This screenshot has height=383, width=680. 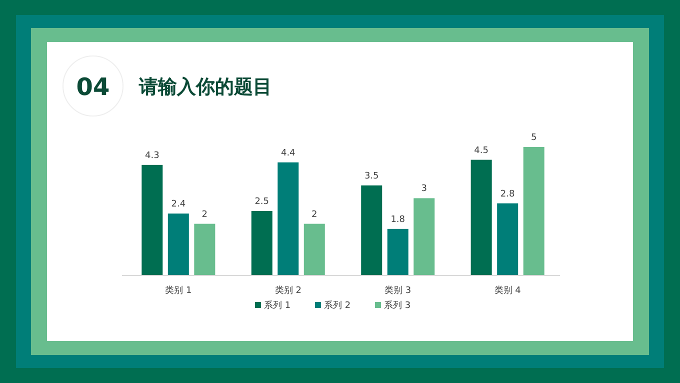 I want to click on x-tick-label: 类别 1, so click(x=178, y=290).